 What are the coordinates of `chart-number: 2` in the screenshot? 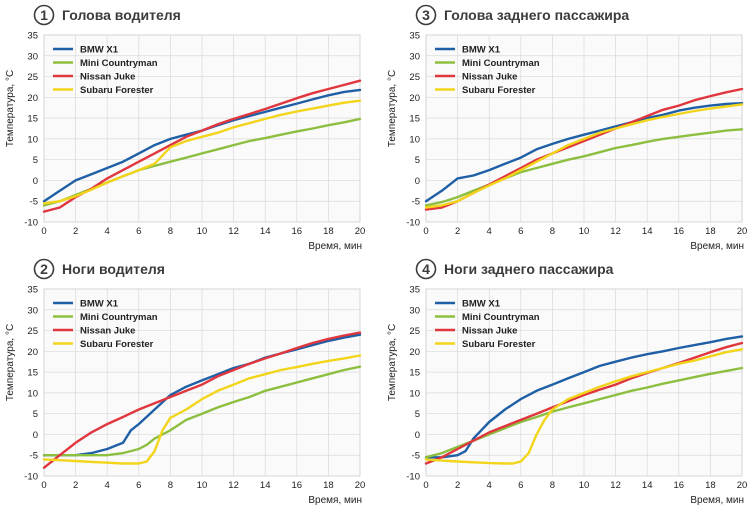 It's located at (44, 269).